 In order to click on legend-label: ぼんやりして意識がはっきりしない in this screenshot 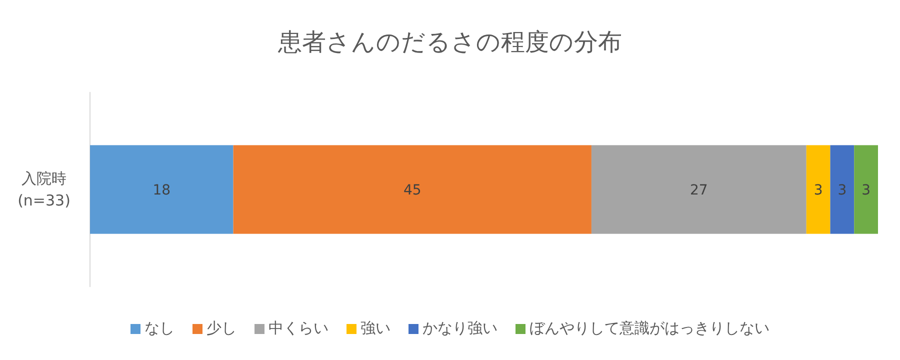, I will do `click(650, 328)`.